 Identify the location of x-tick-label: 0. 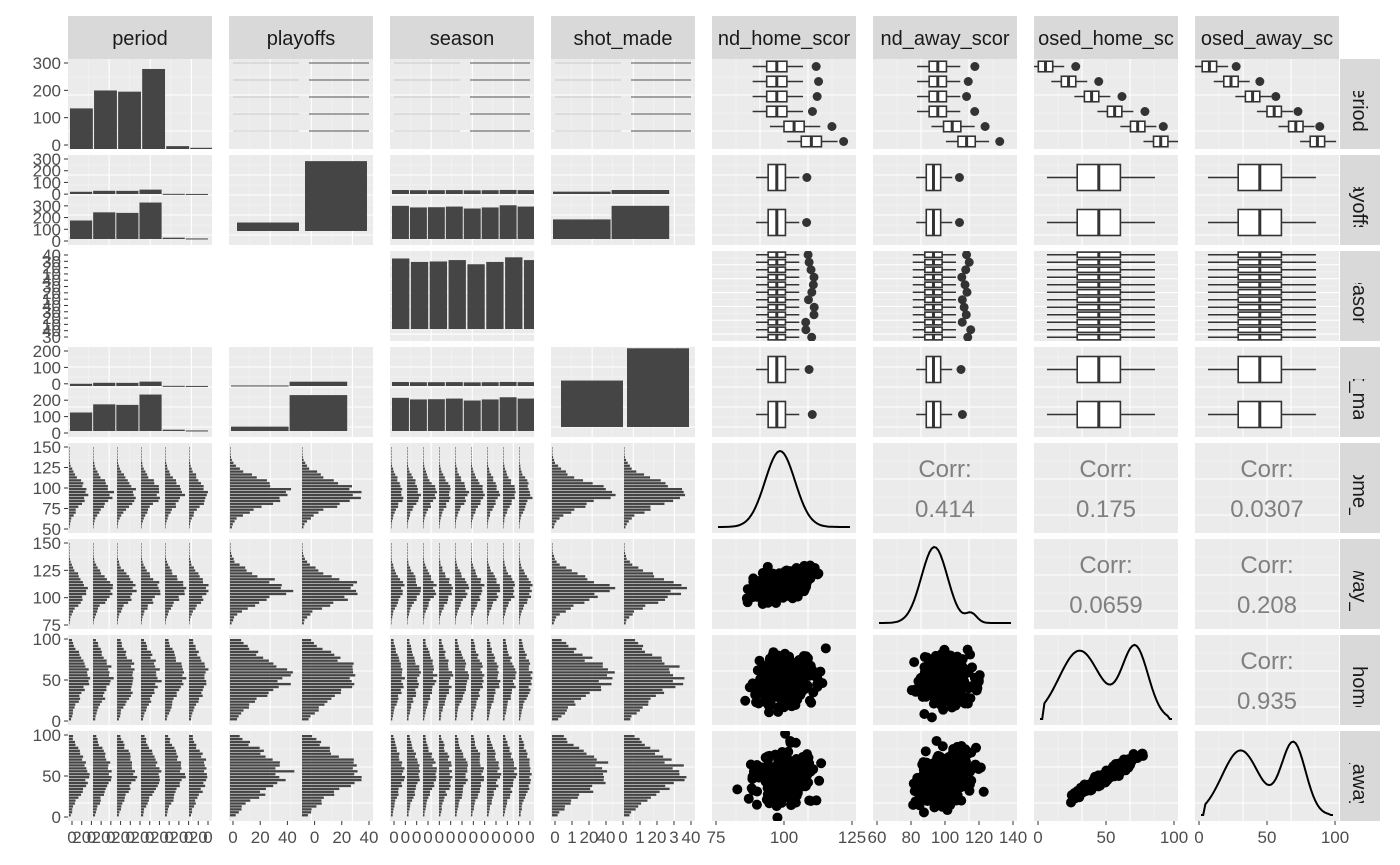
(427, 837).